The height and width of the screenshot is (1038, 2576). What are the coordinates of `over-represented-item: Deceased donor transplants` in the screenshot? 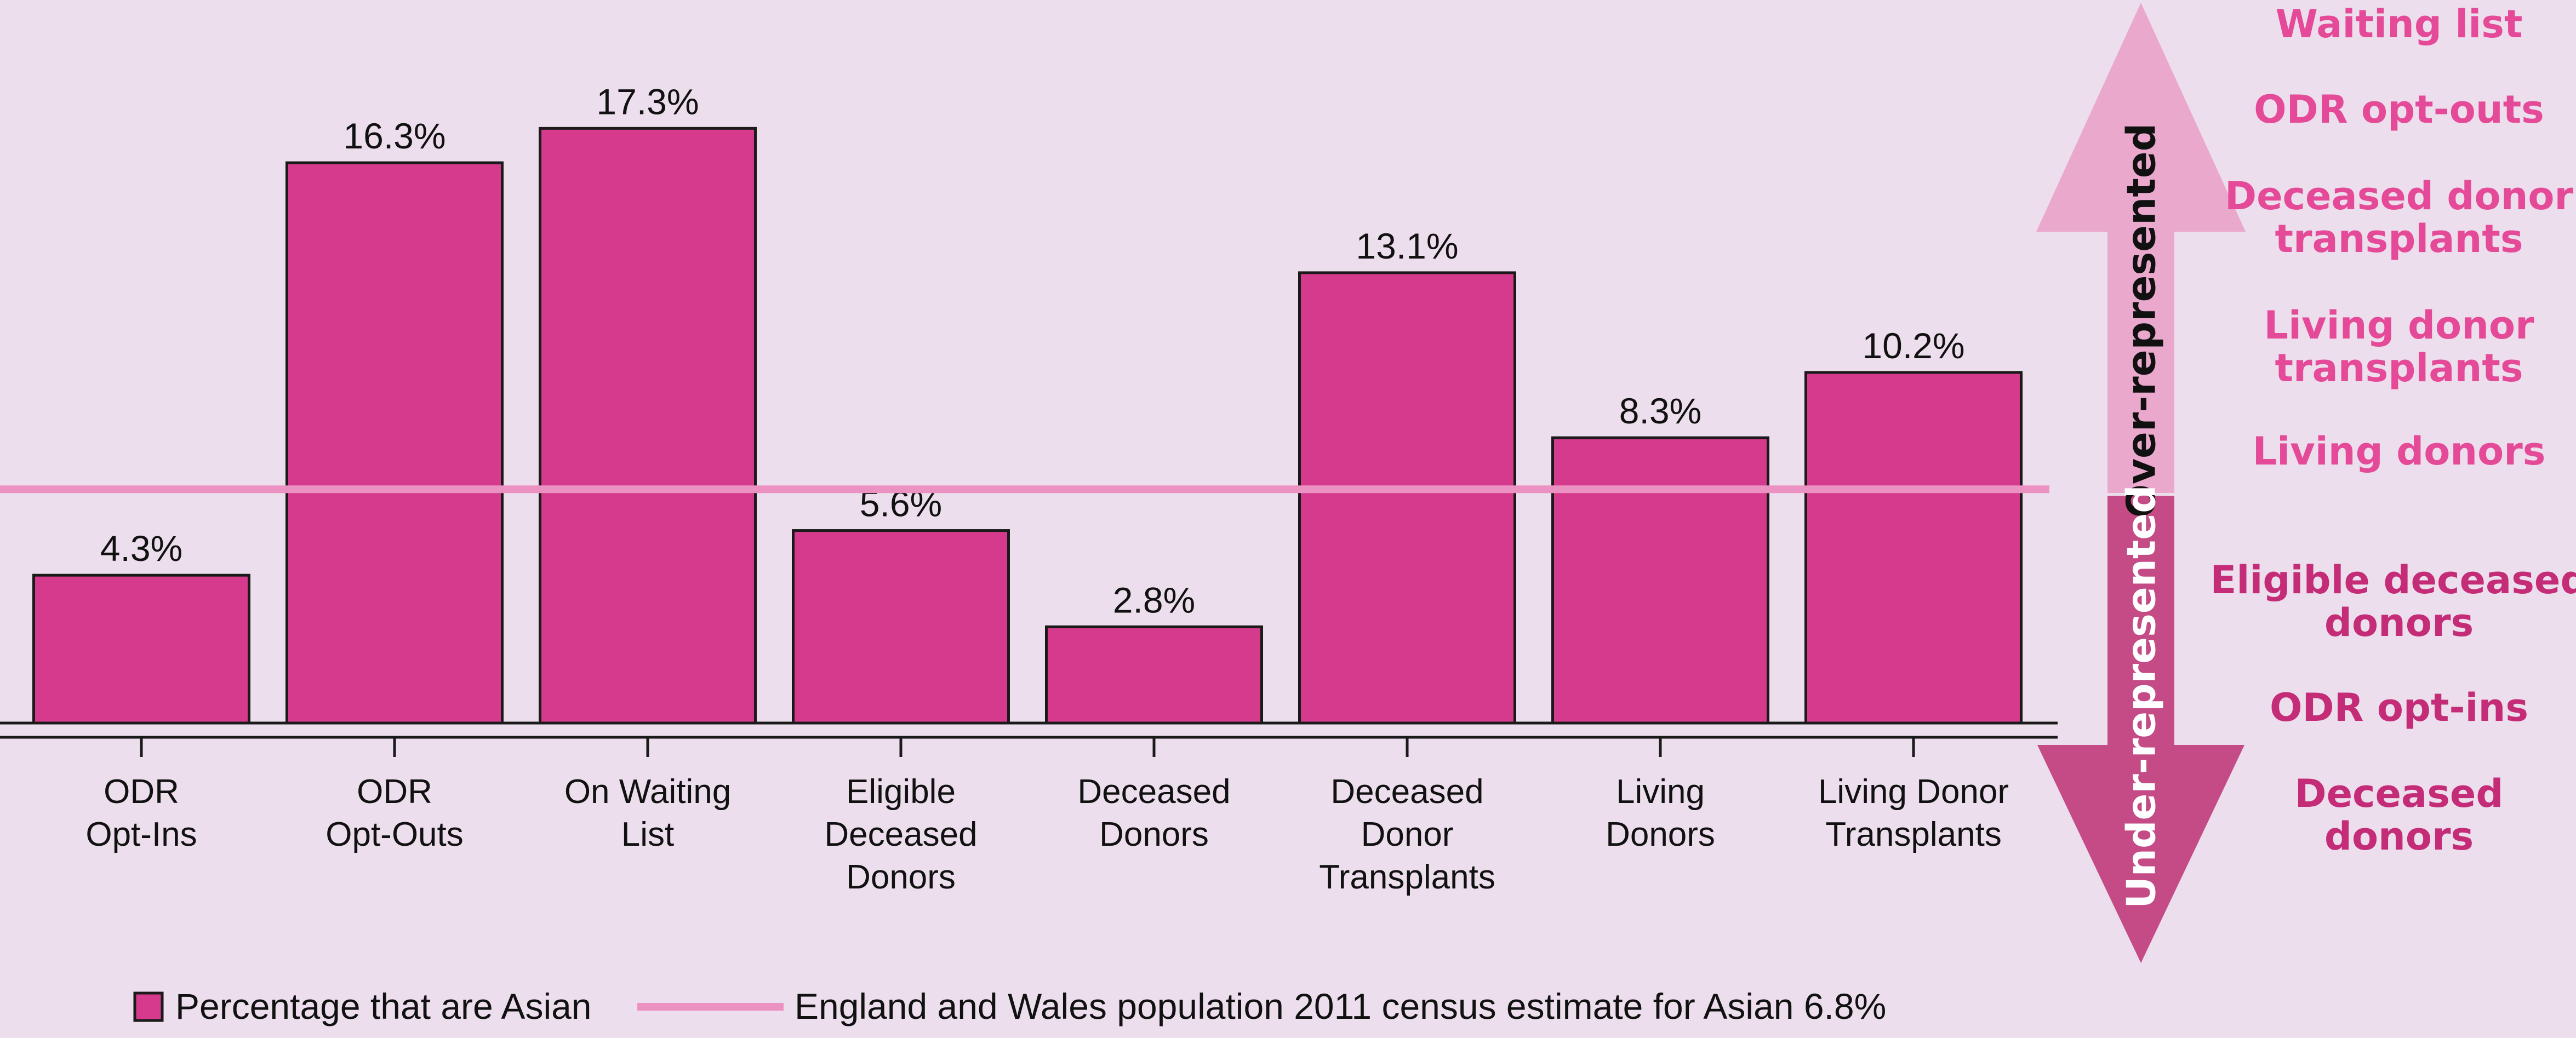 It's located at (2399, 217).